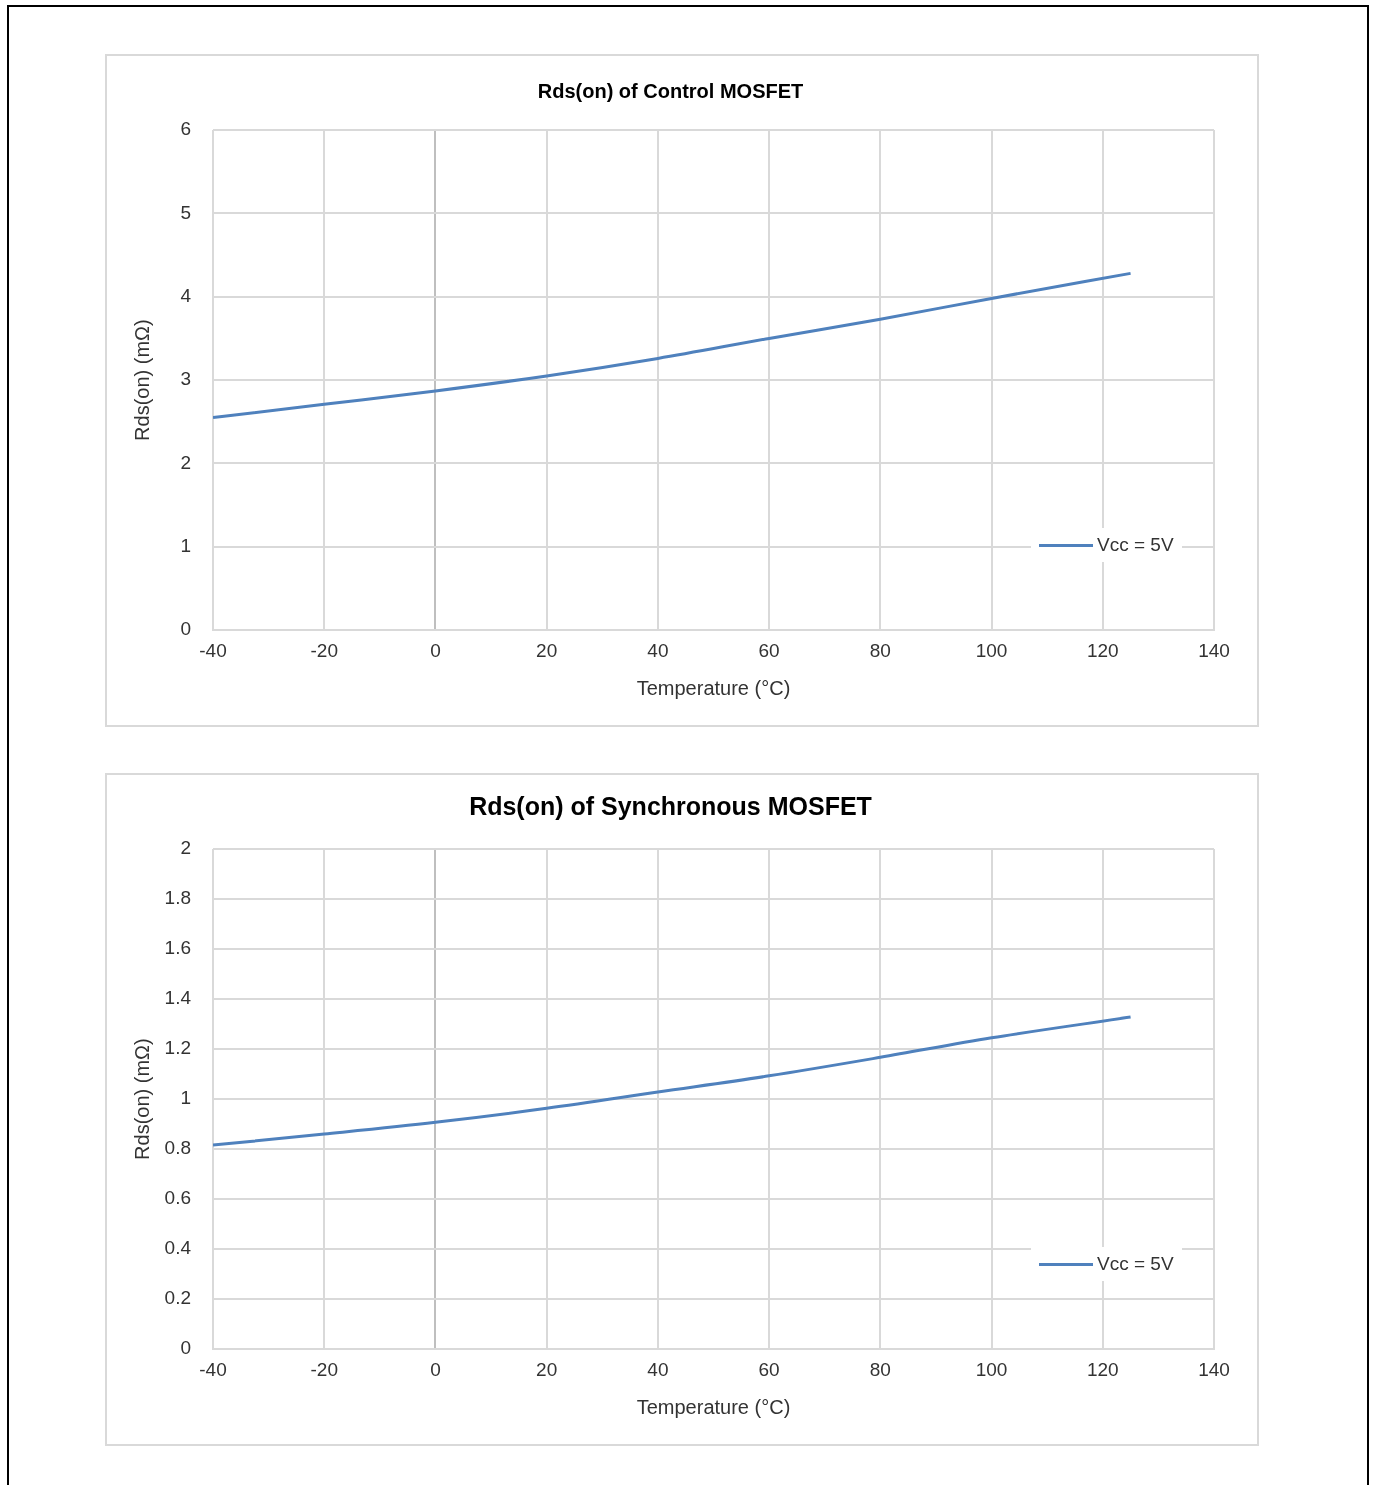 This screenshot has height=1485, width=1373. Describe the element at coordinates (186, 295) in the screenshot. I see `y-tick-label: 4` at that location.